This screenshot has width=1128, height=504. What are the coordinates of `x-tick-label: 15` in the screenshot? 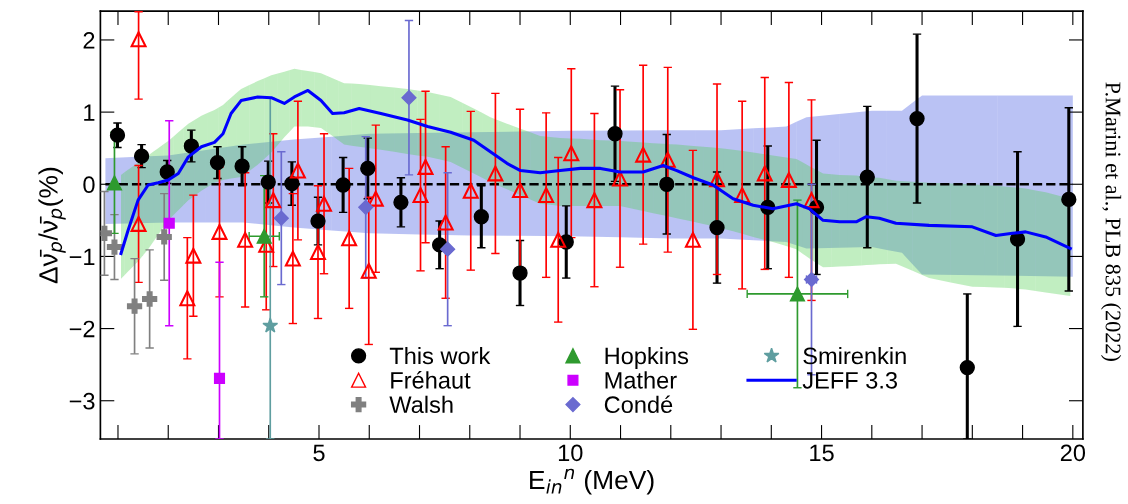 It's located at (822, 453).